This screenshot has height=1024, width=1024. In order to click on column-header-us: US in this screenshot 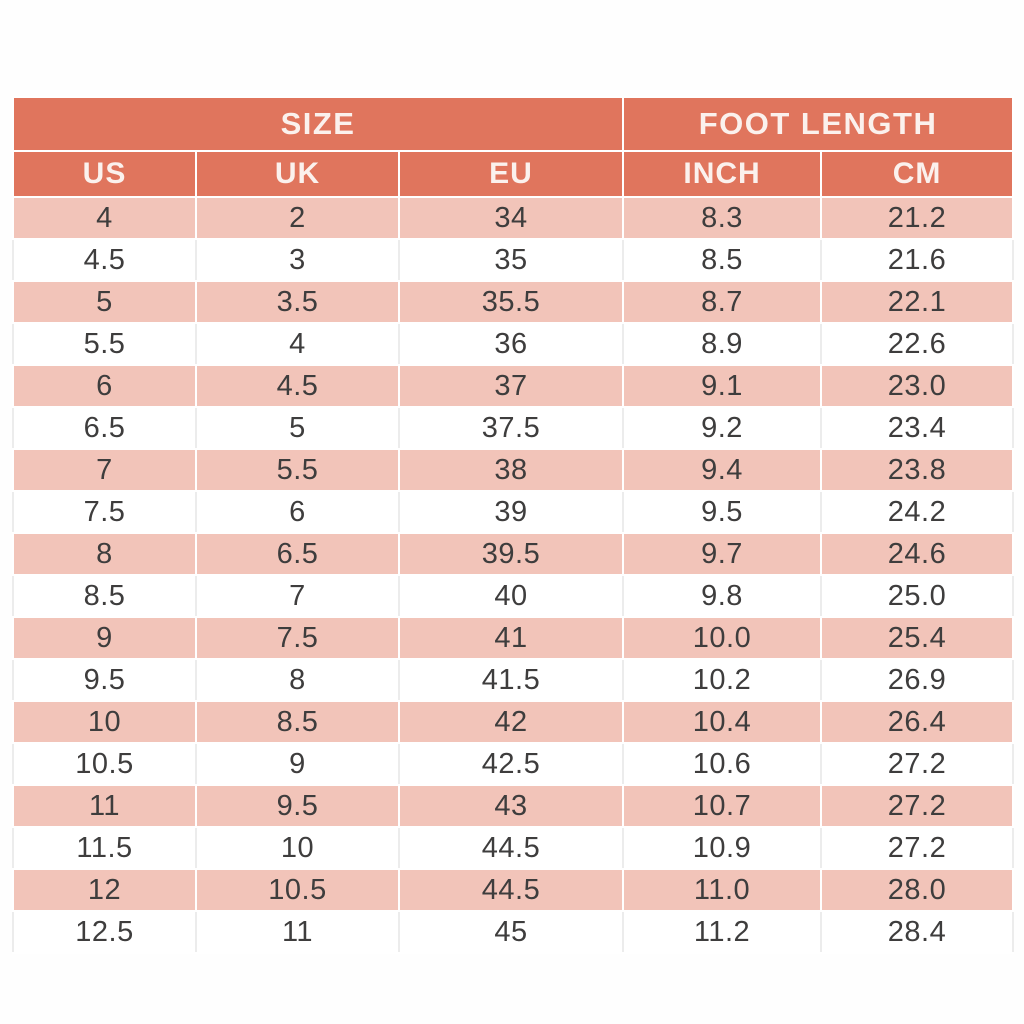, I will do `click(104, 174)`.